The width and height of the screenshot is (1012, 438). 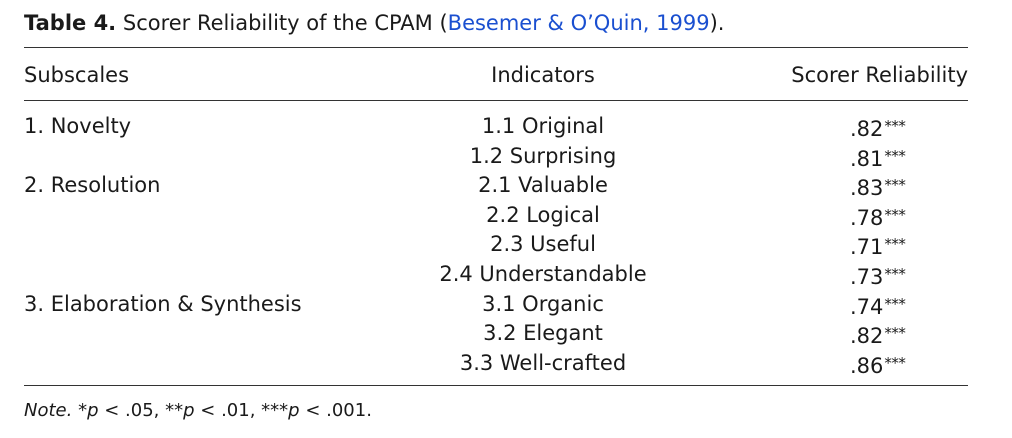 What do you see at coordinates (867, 276) in the screenshot?
I see `reliability-value: .73` at bounding box center [867, 276].